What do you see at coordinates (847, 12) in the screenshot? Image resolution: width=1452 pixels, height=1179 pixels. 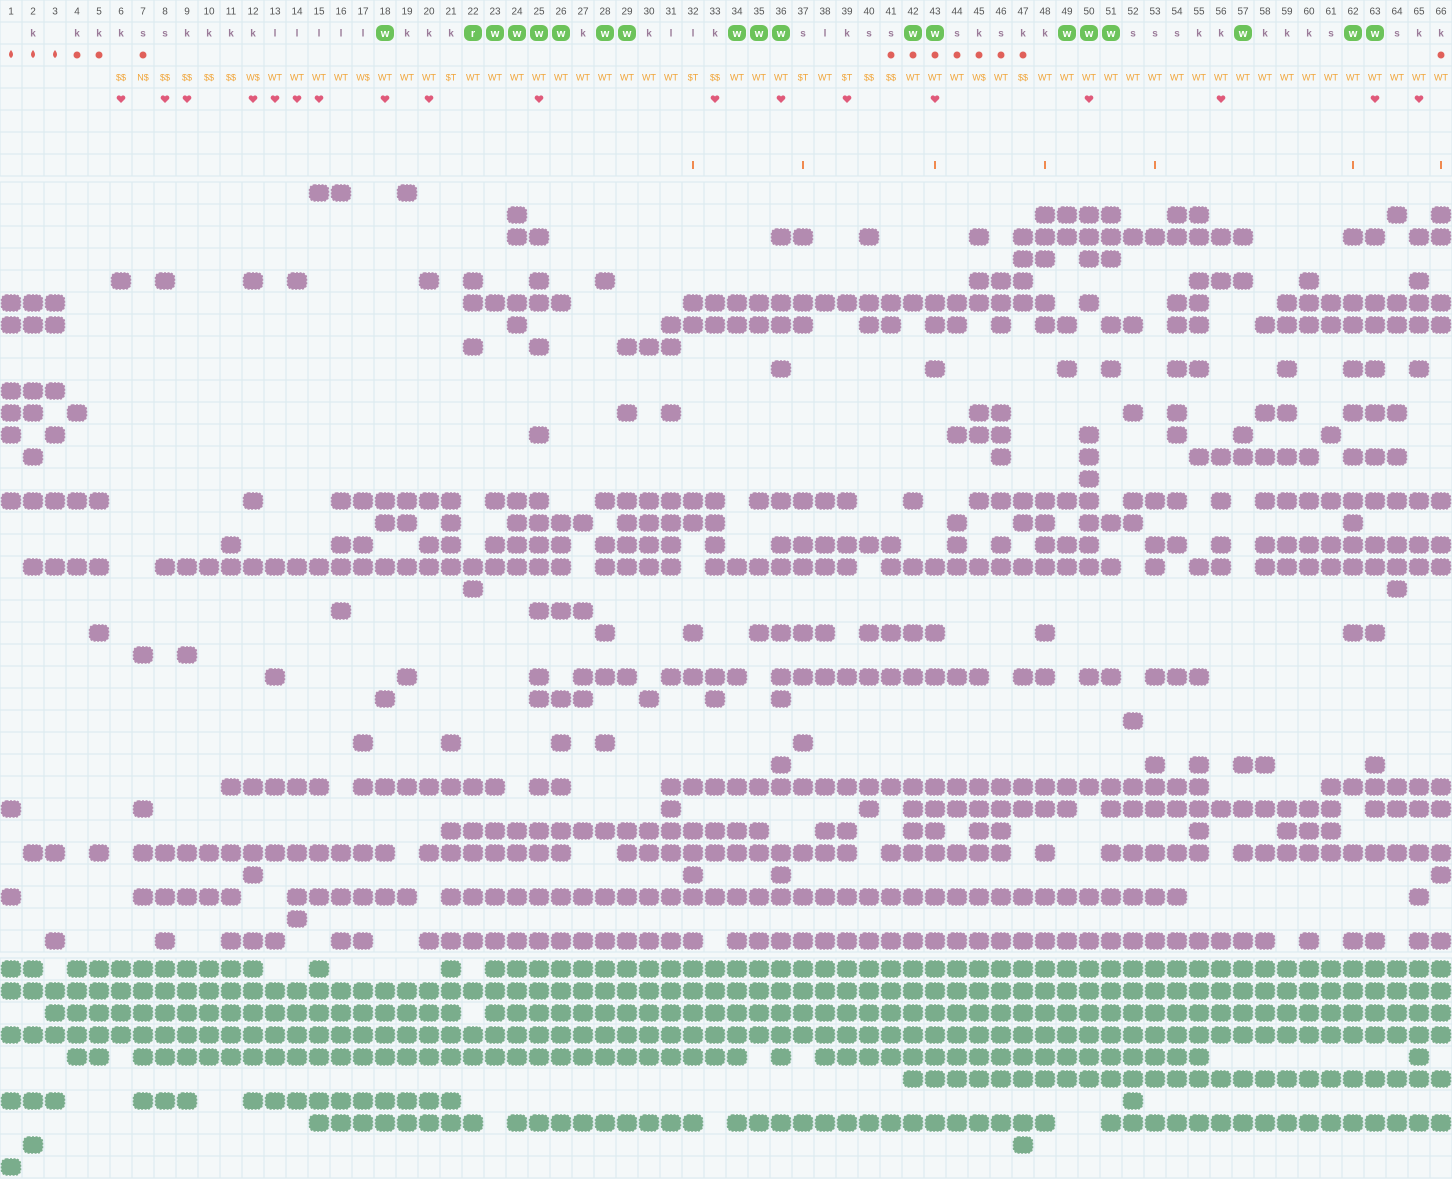 I see `column-number: 39` at bounding box center [847, 12].